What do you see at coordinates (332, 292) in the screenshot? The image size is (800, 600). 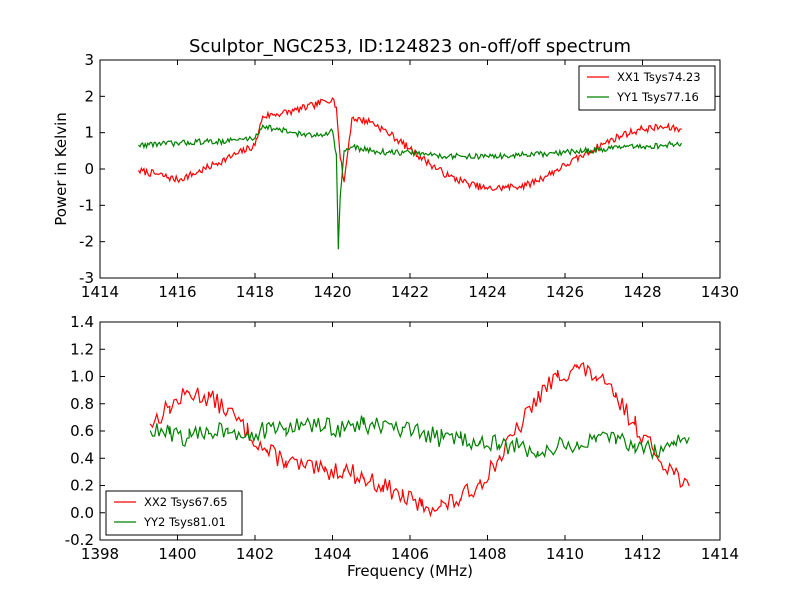 I see `top-x-tick-label: 1420` at bounding box center [332, 292].